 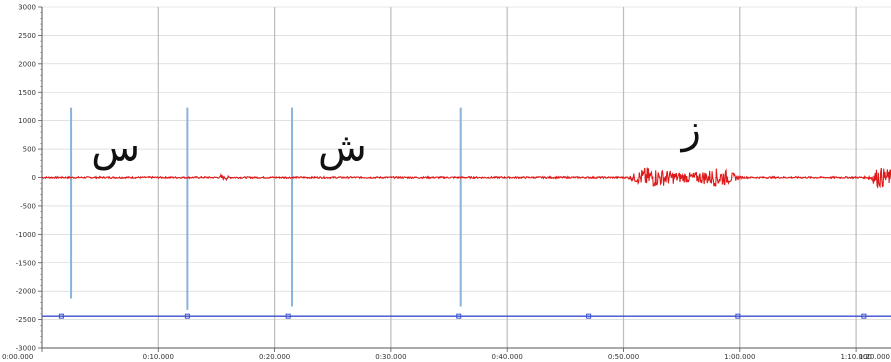 I want to click on letter-annotation: س, so click(x=115, y=147).